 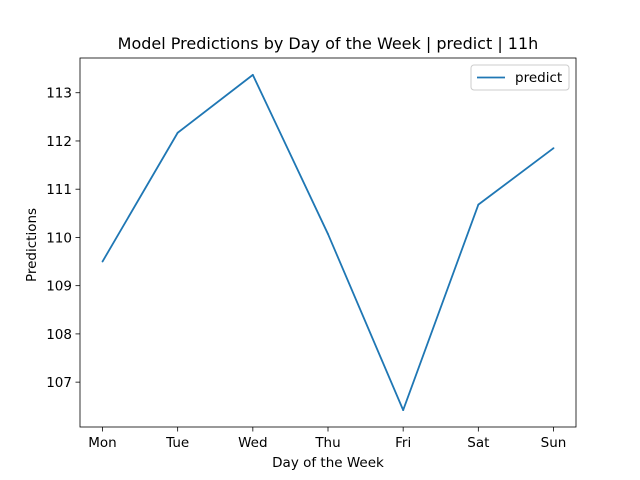 What do you see at coordinates (59, 190) in the screenshot?
I see `y-tick-label-111: 111` at bounding box center [59, 190].